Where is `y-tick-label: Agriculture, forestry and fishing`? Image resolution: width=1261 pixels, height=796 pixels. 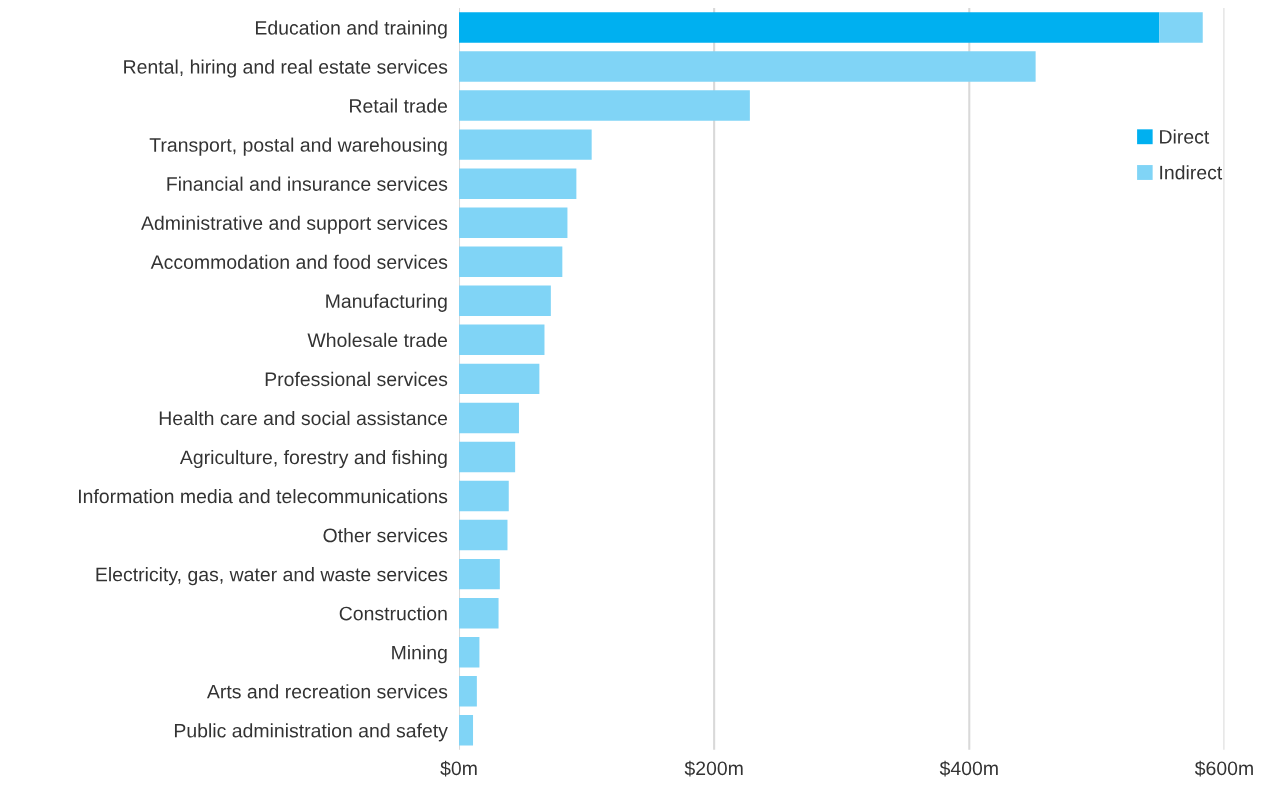
y-tick-label: Agriculture, forestry and fishing is located at coordinates (313, 459).